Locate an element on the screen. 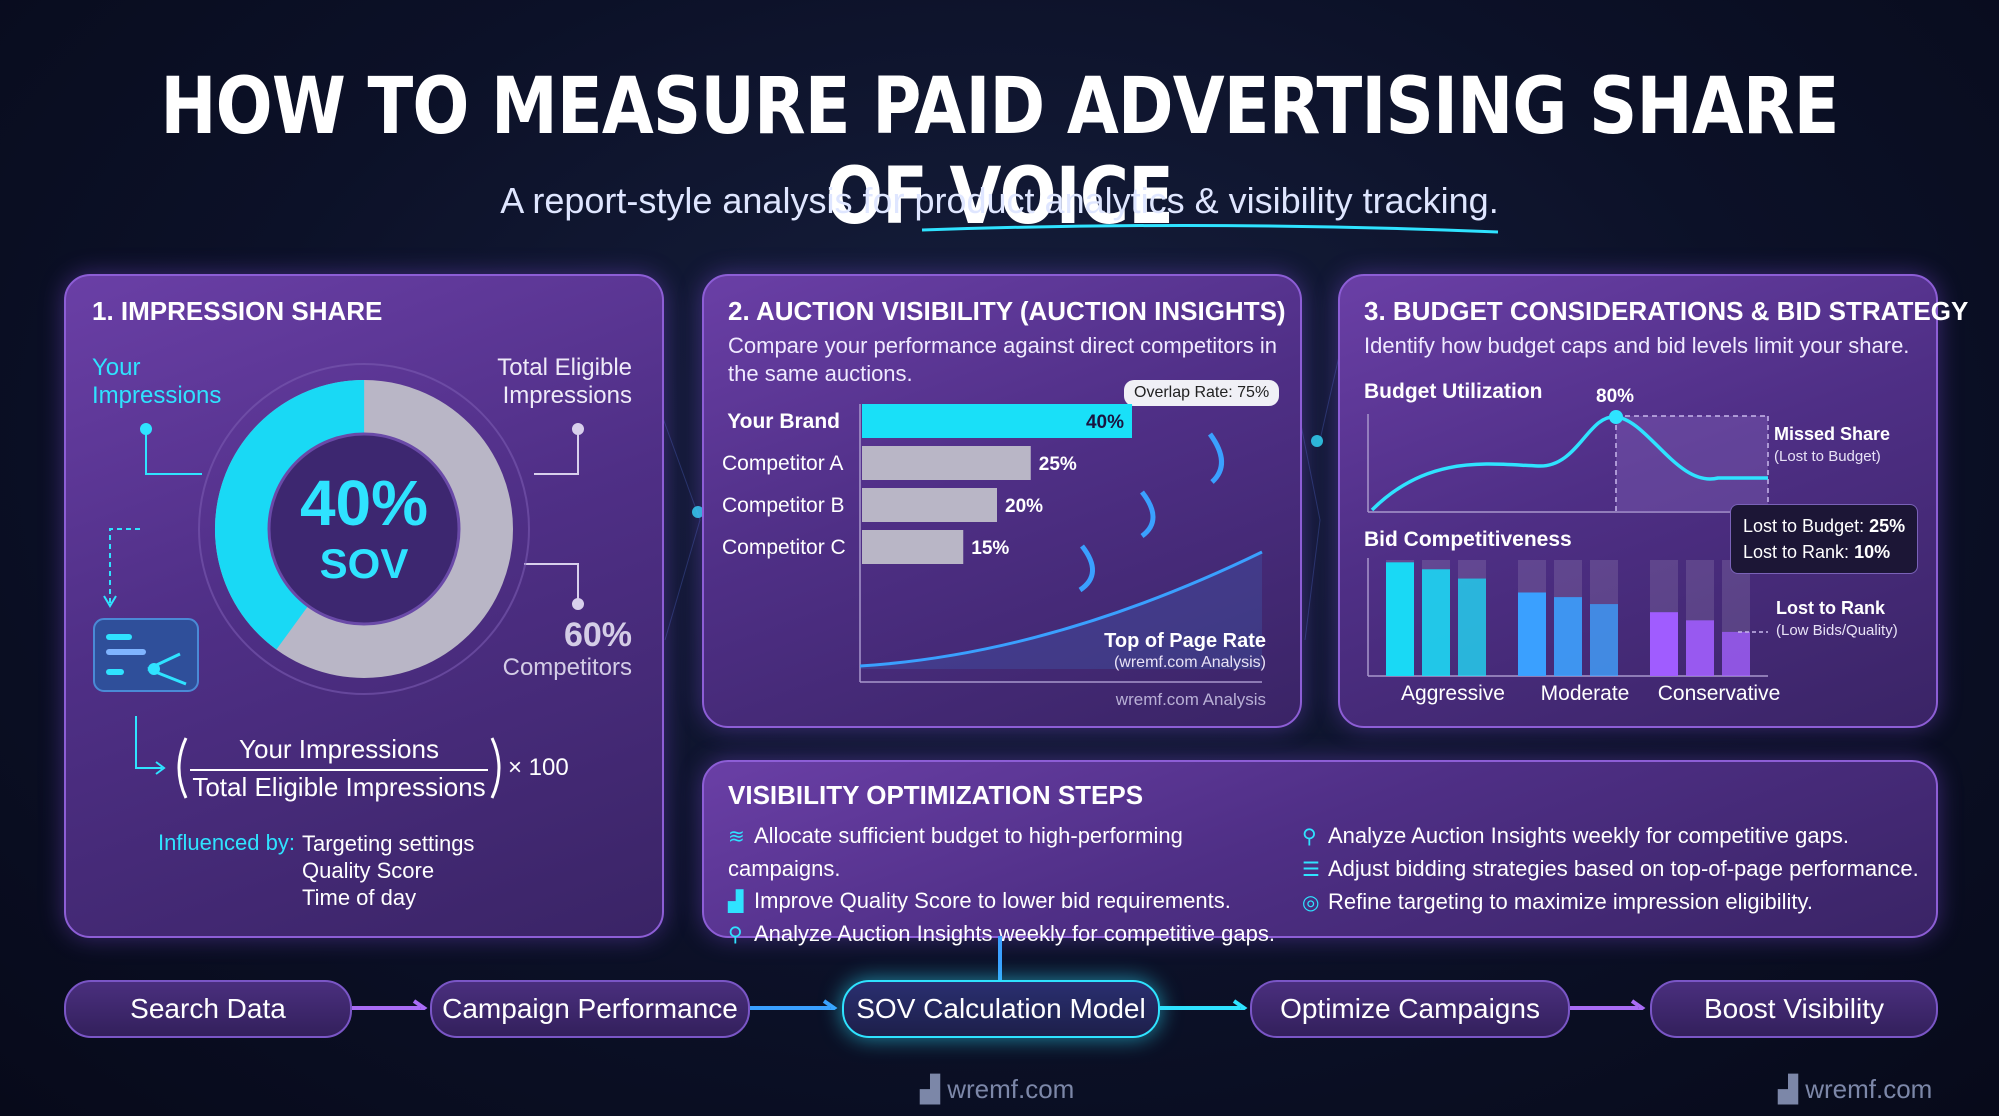 Image resolution: width=1999 pixels, height=1116 pixels. bid-competitiveness-label: Bid Competitiveness is located at coordinates (1468, 539).